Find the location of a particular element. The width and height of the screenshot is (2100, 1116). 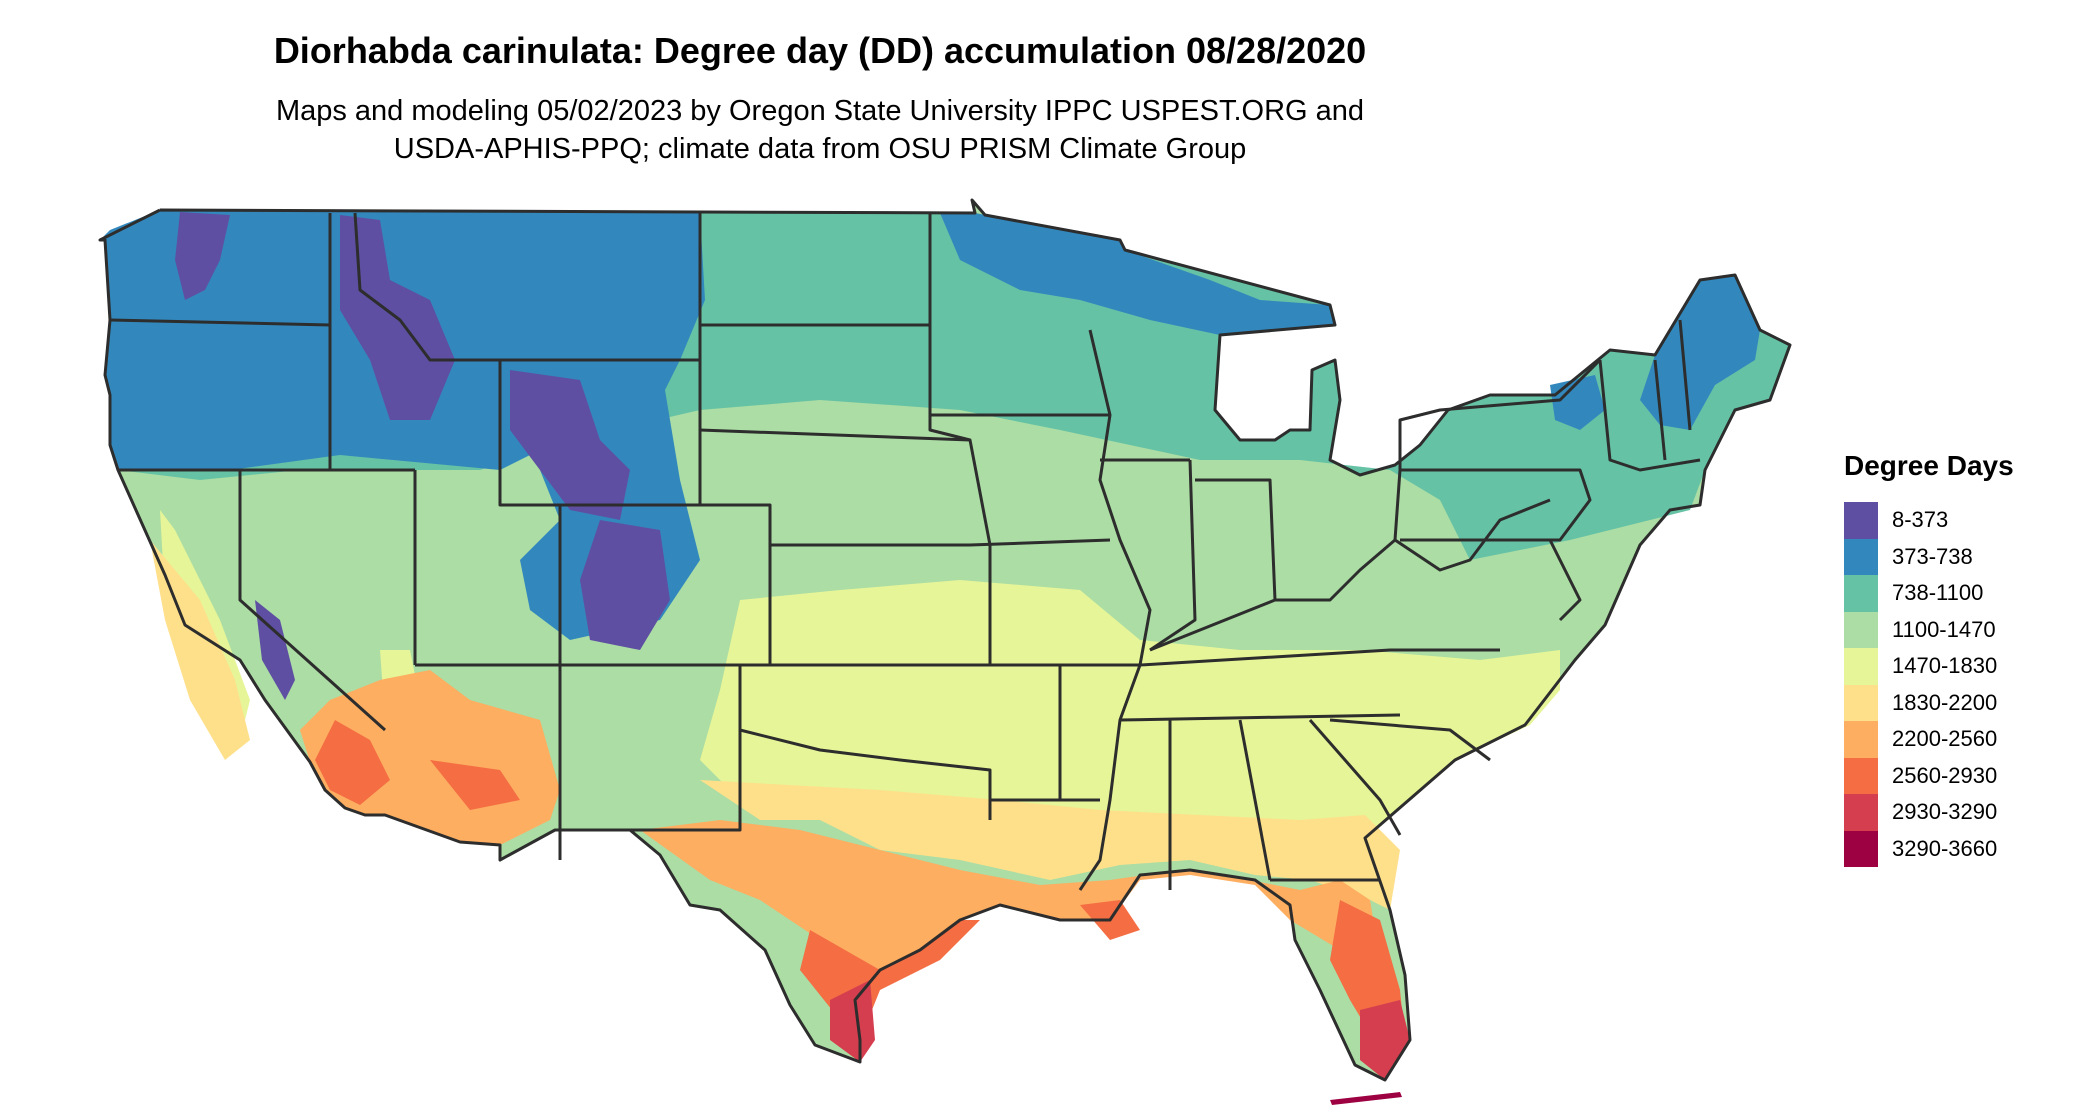

legend-item: 1830-2200 is located at coordinates (1929, 702).